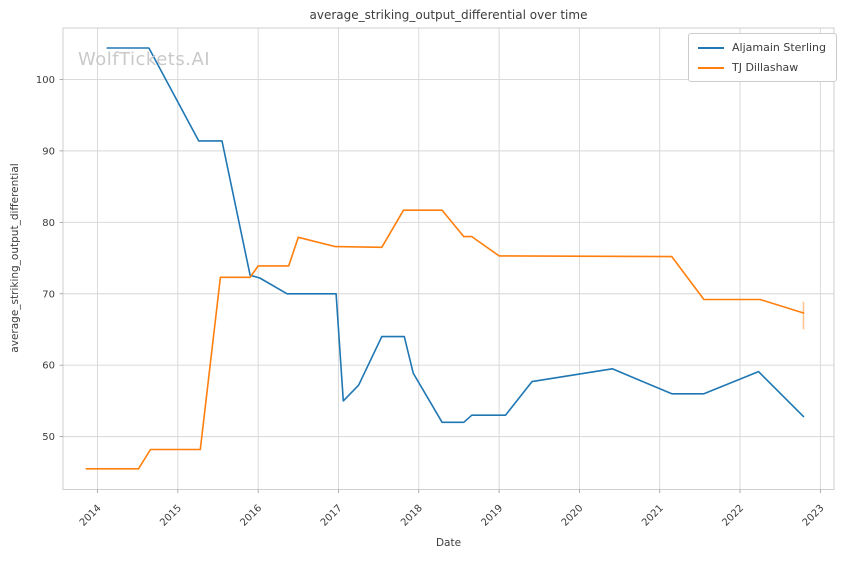  I want to click on legend-entry-sterling: Aljamain Sterling, so click(762, 47).